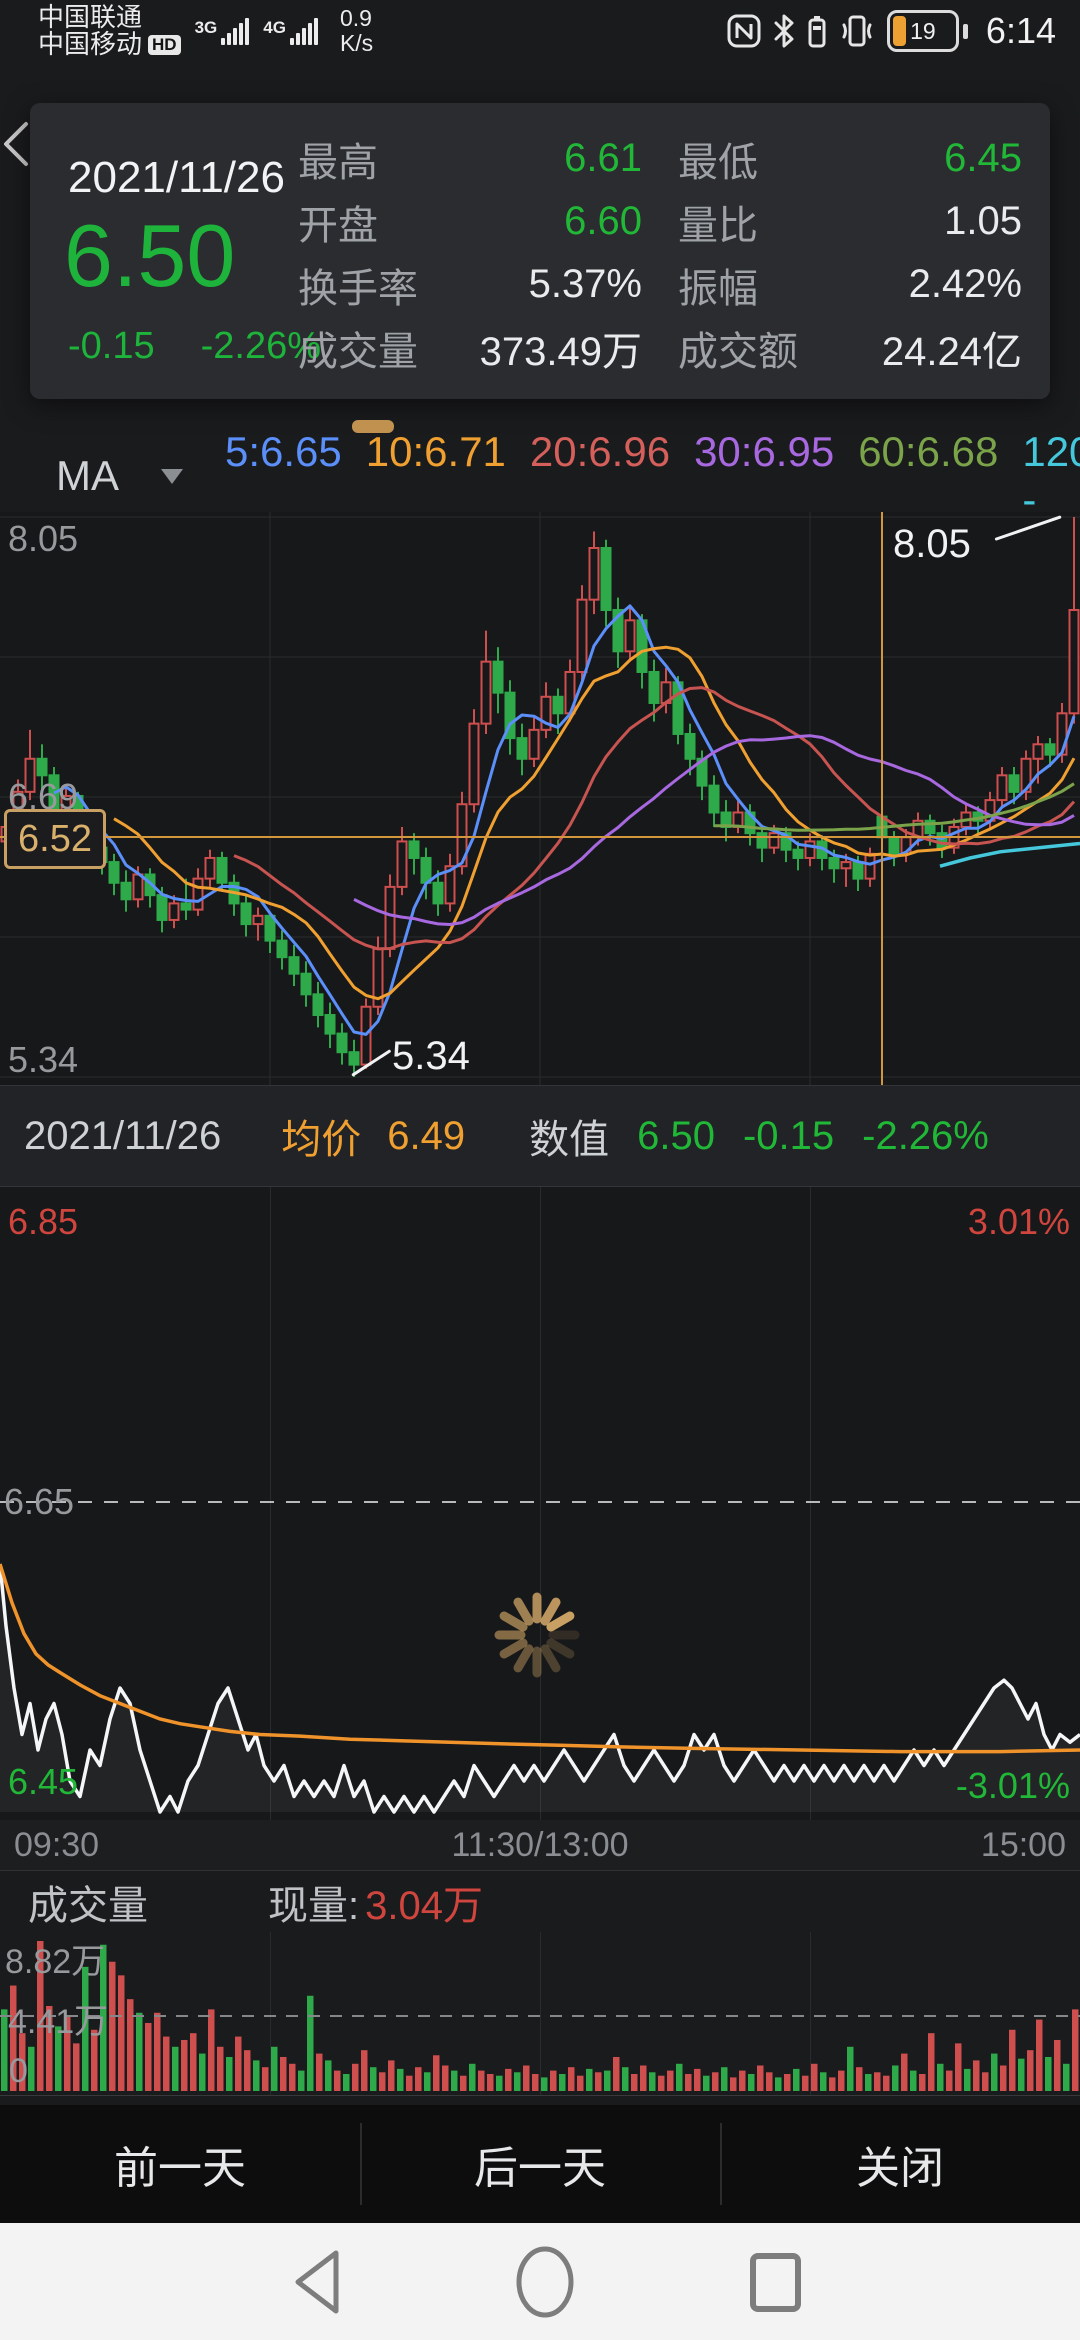 The width and height of the screenshot is (1080, 2340). I want to click on signal-3g-icon: 3G, so click(222, 31).